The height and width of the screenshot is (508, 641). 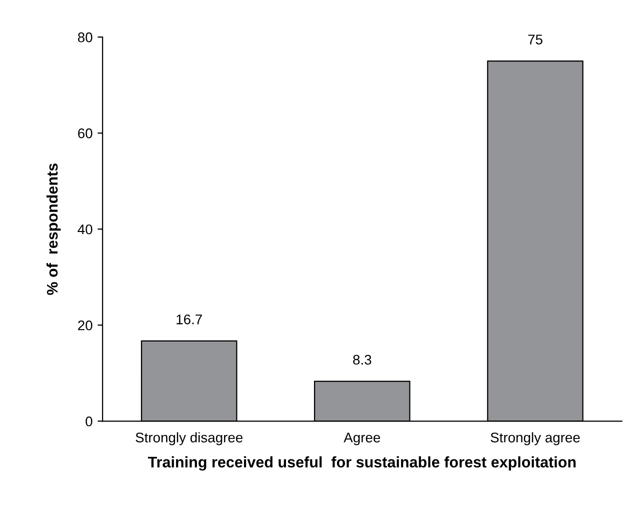 What do you see at coordinates (85, 133) in the screenshot?
I see `y-tick-label: 60` at bounding box center [85, 133].